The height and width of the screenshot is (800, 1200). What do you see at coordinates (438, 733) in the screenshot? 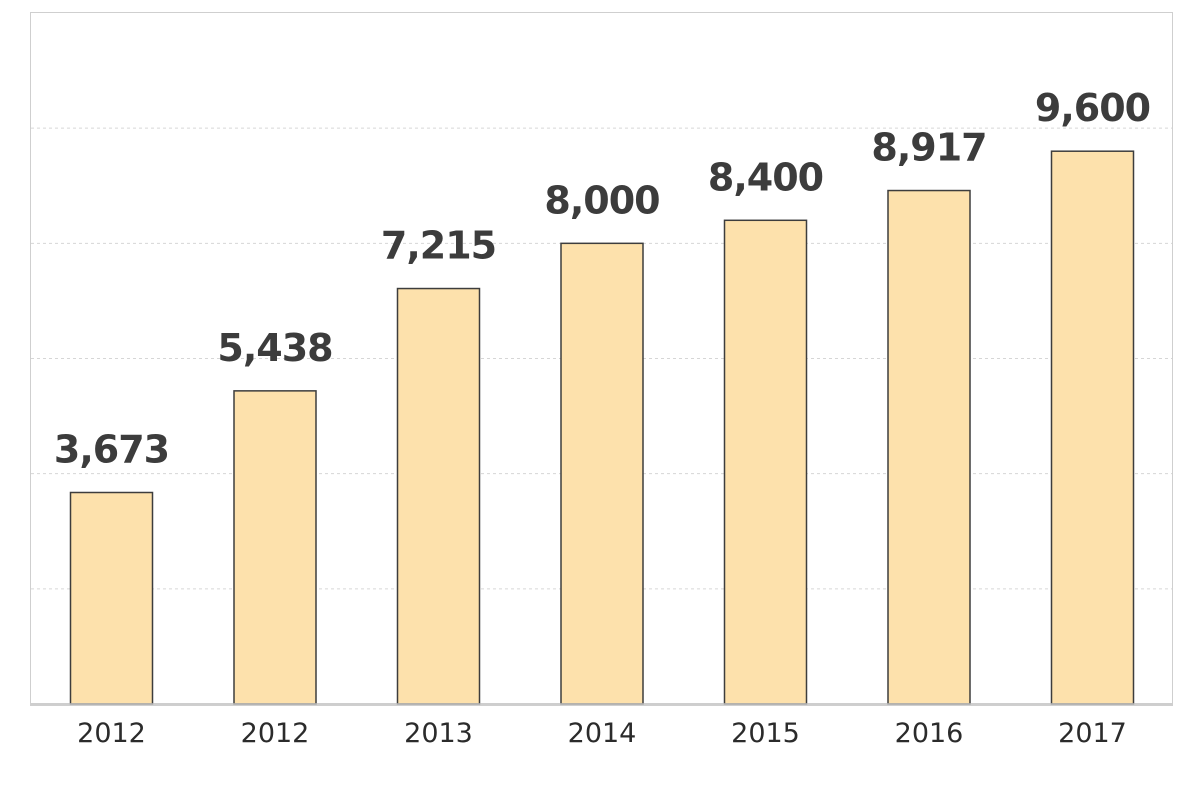
I see `x-tick-label-3: 2013` at bounding box center [438, 733].